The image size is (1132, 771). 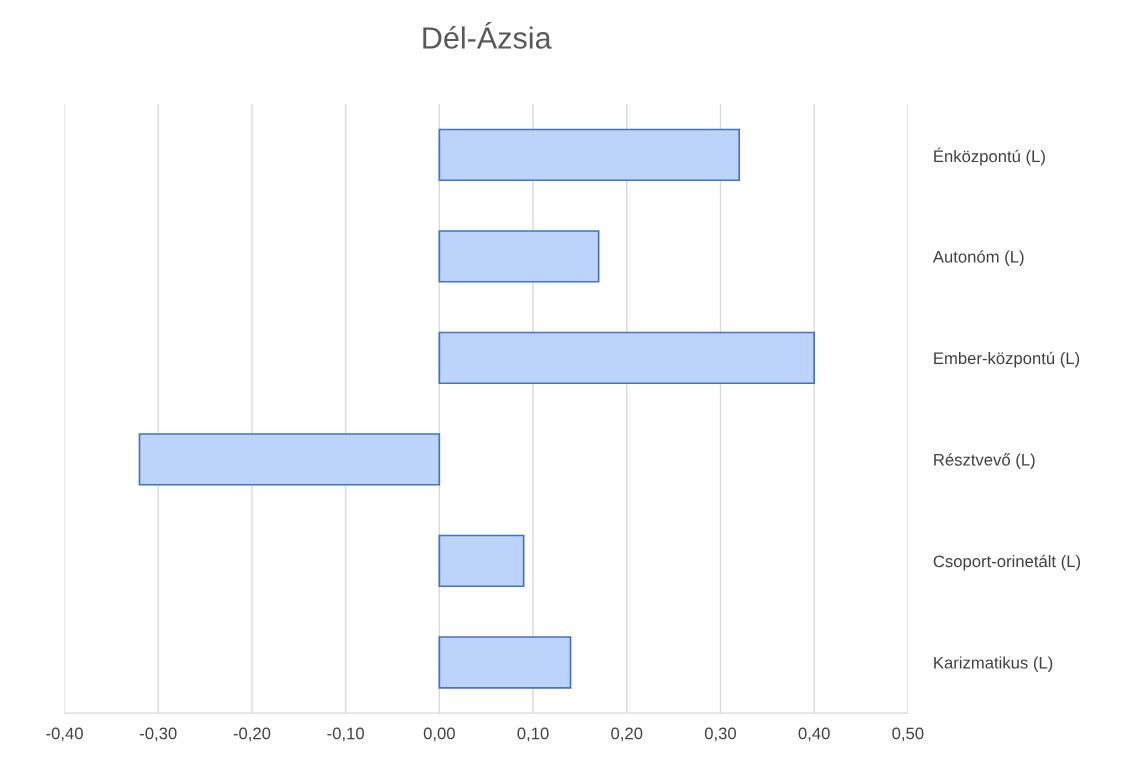 What do you see at coordinates (1007, 359) in the screenshot?
I see `y-tick-label: Ember-központú (L)` at bounding box center [1007, 359].